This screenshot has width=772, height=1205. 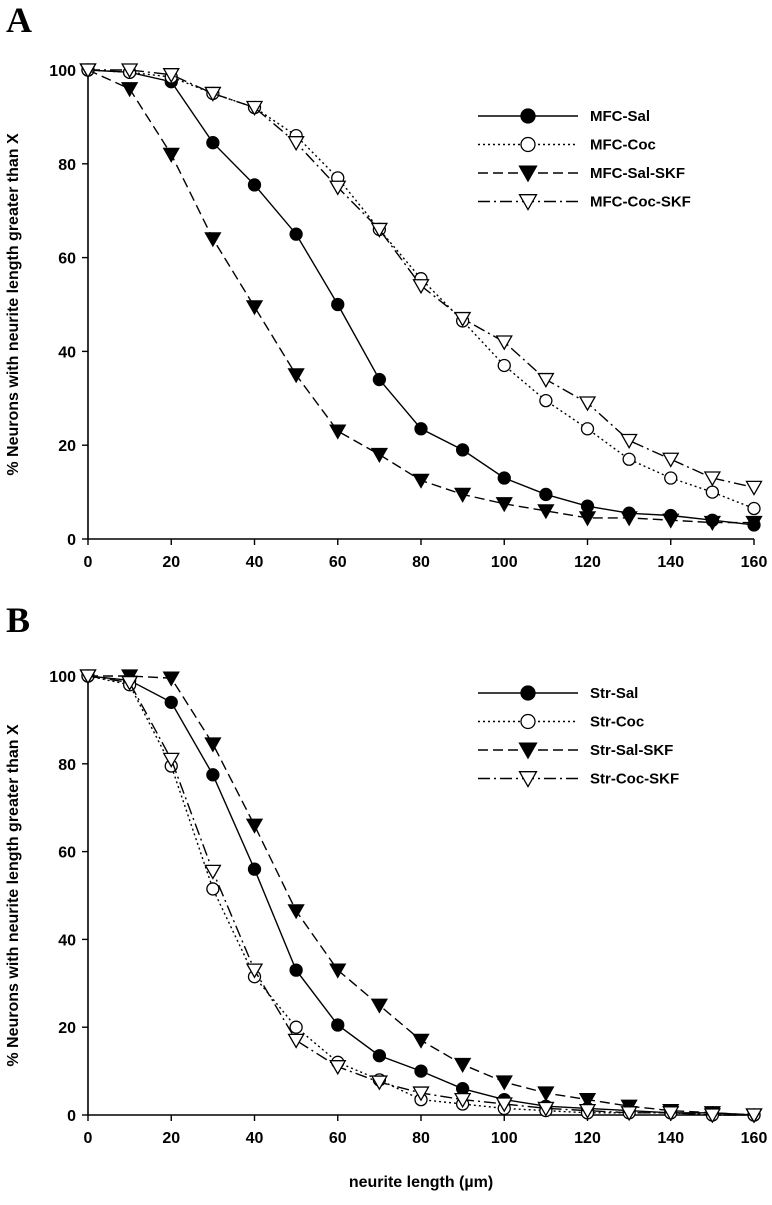 What do you see at coordinates (634, 779) in the screenshot?
I see `legend-label: Str-Coc-SKF` at bounding box center [634, 779].